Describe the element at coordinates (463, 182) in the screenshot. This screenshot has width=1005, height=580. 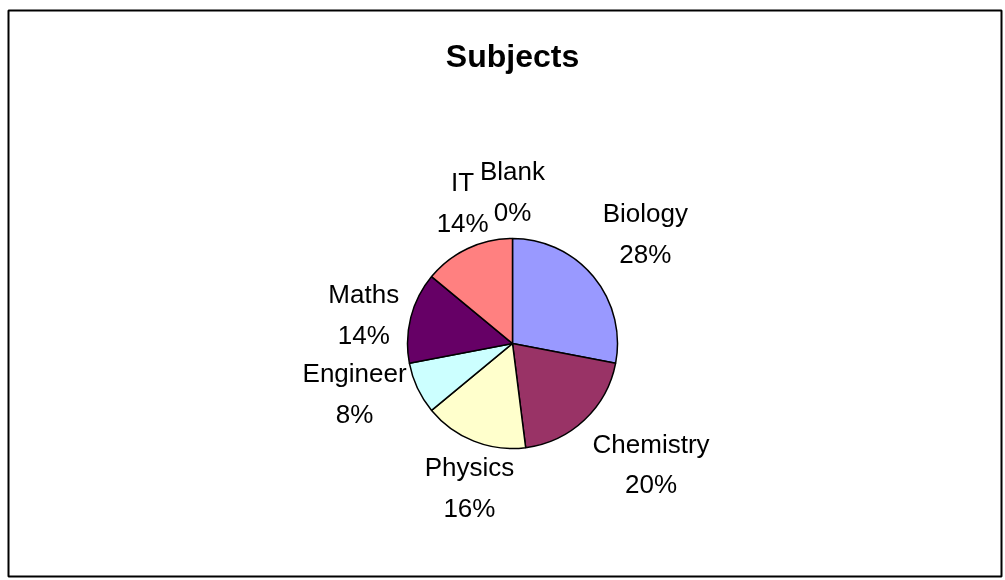
I see `slice-label: IT` at that location.